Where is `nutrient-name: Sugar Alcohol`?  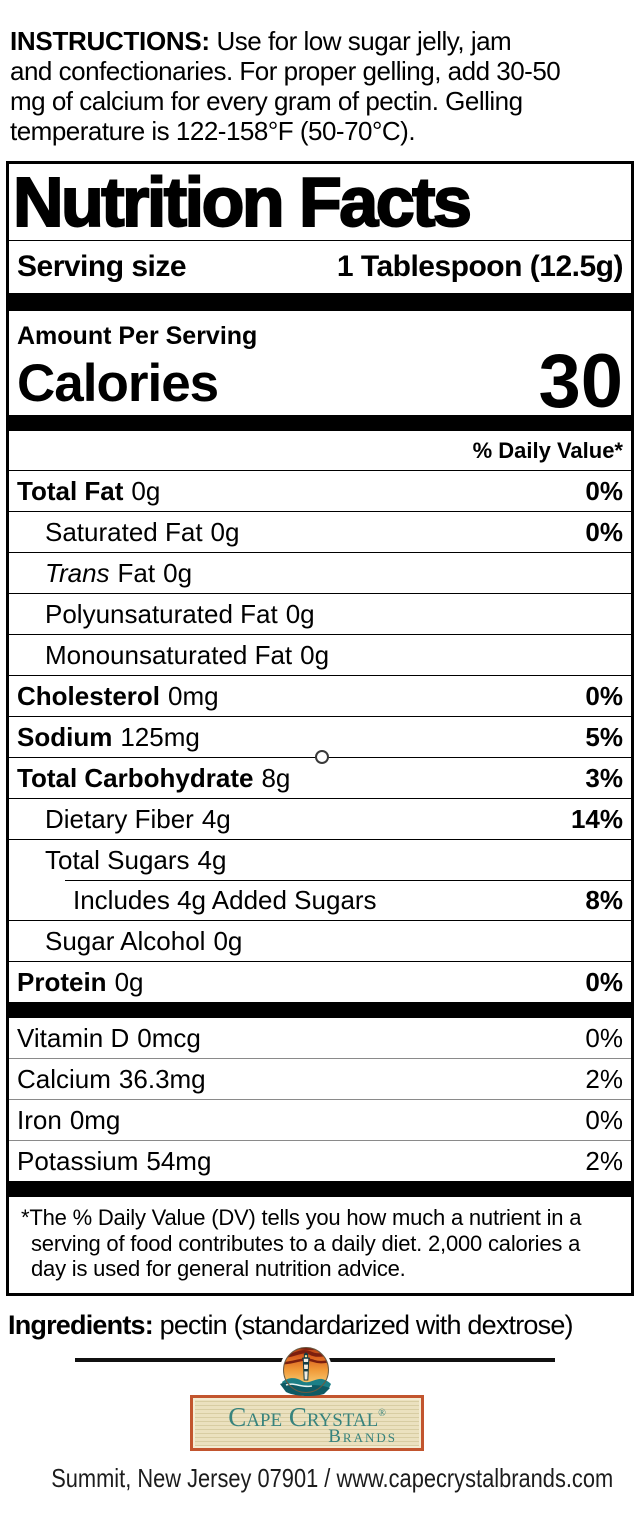
nutrient-name: Sugar Alcohol is located at coordinates (125, 941).